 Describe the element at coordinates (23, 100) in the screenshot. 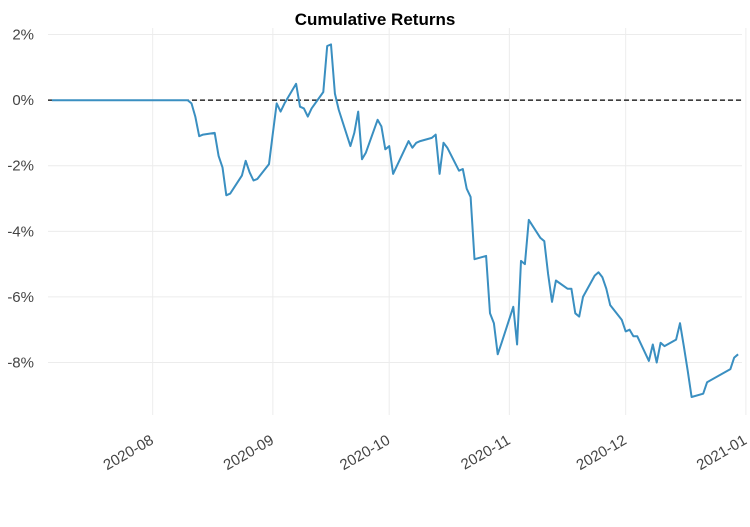

I see `y-tick-label: 0%` at that location.